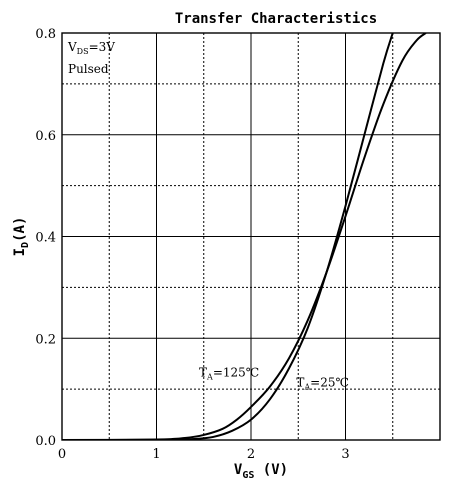 Image resolution: width=462 pixels, height=487 pixels. Describe the element at coordinates (238, 470) in the screenshot. I see `x-axis-label-main: V` at that location.